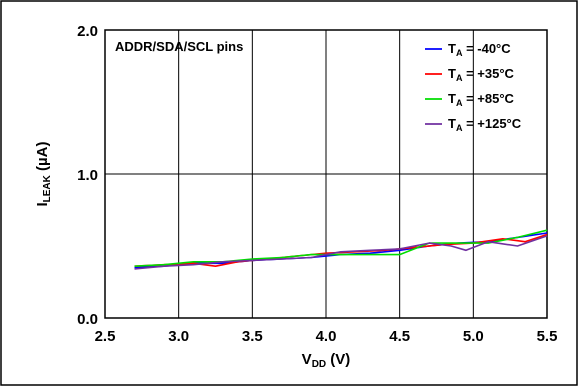 The width and height of the screenshot is (578, 386). What do you see at coordinates (178, 336) in the screenshot?
I see `x-tick-label: 3.0` at bounding box center [178, 336].